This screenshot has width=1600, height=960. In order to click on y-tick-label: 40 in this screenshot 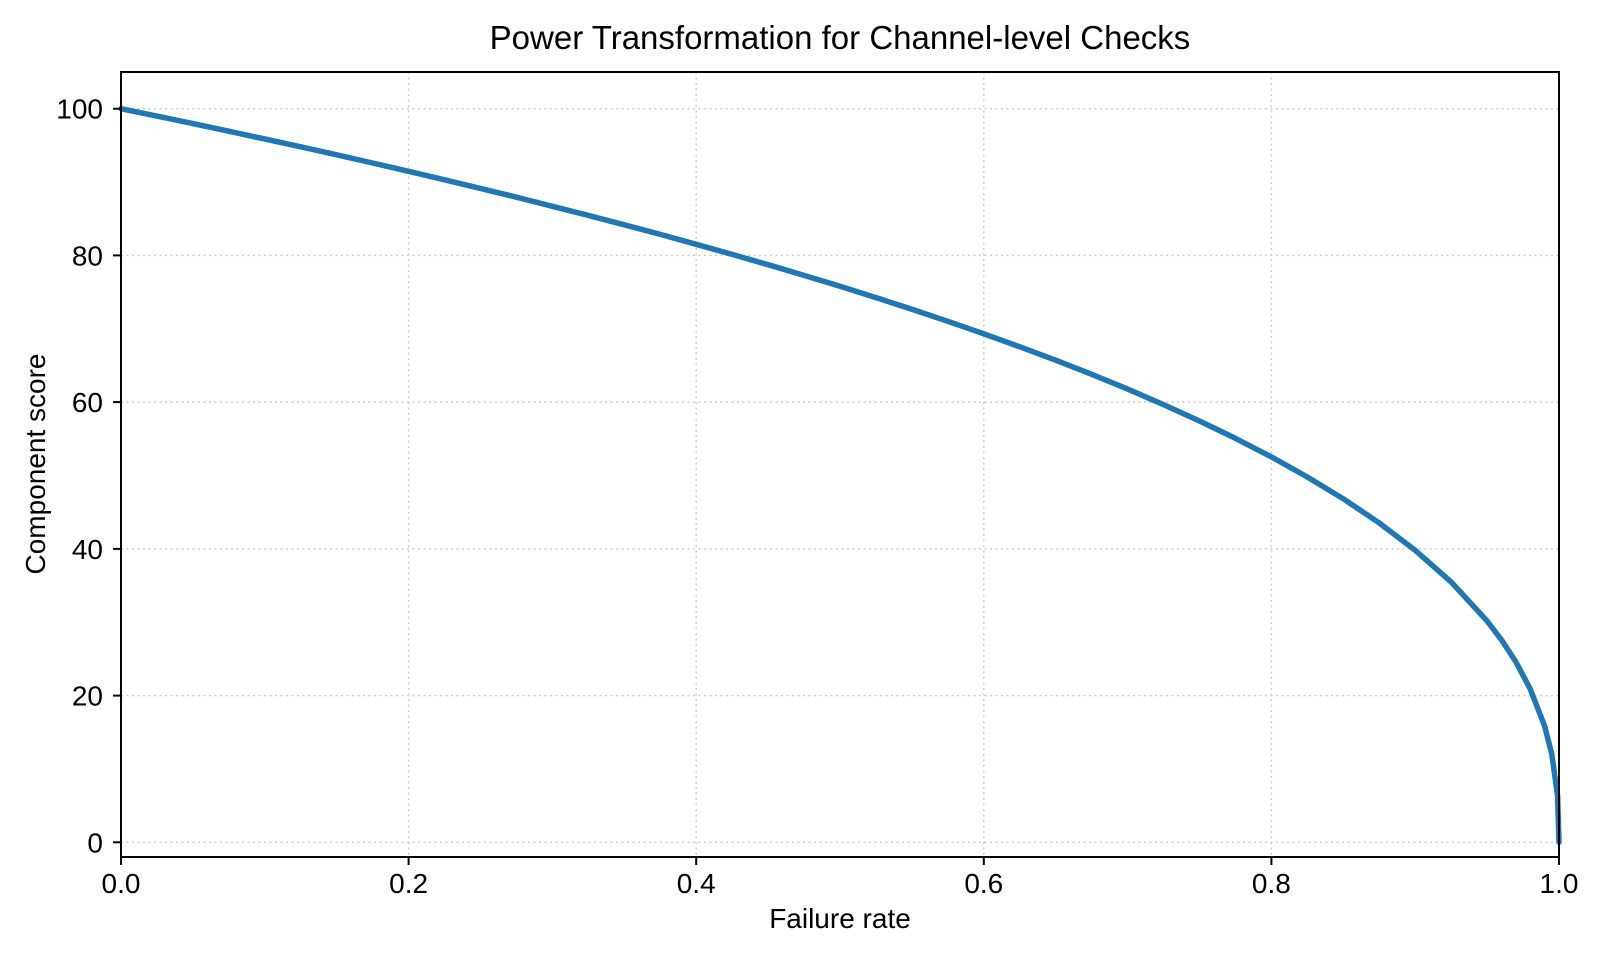, I will do `click(87, 549)`.